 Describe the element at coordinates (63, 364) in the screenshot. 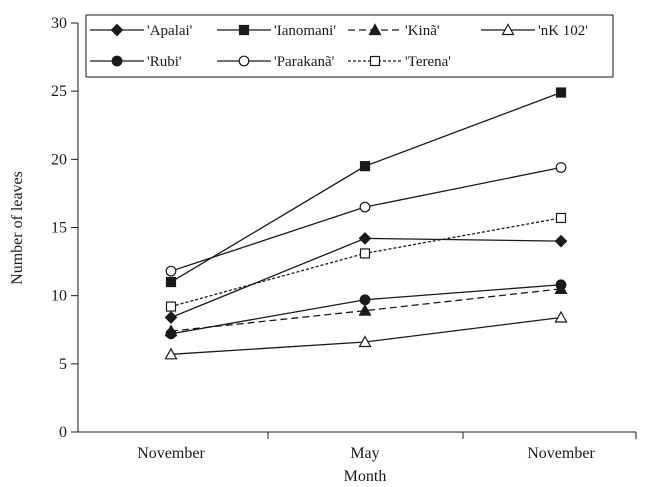

I see `y-tick-label: 5` at that location.